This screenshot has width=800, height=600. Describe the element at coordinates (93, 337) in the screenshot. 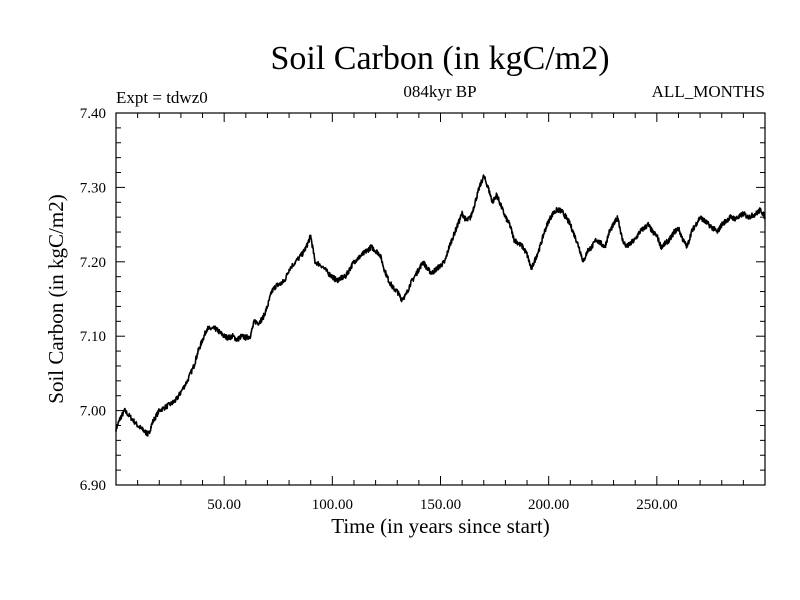

I see `y-tick-label: 7.10` at that location.